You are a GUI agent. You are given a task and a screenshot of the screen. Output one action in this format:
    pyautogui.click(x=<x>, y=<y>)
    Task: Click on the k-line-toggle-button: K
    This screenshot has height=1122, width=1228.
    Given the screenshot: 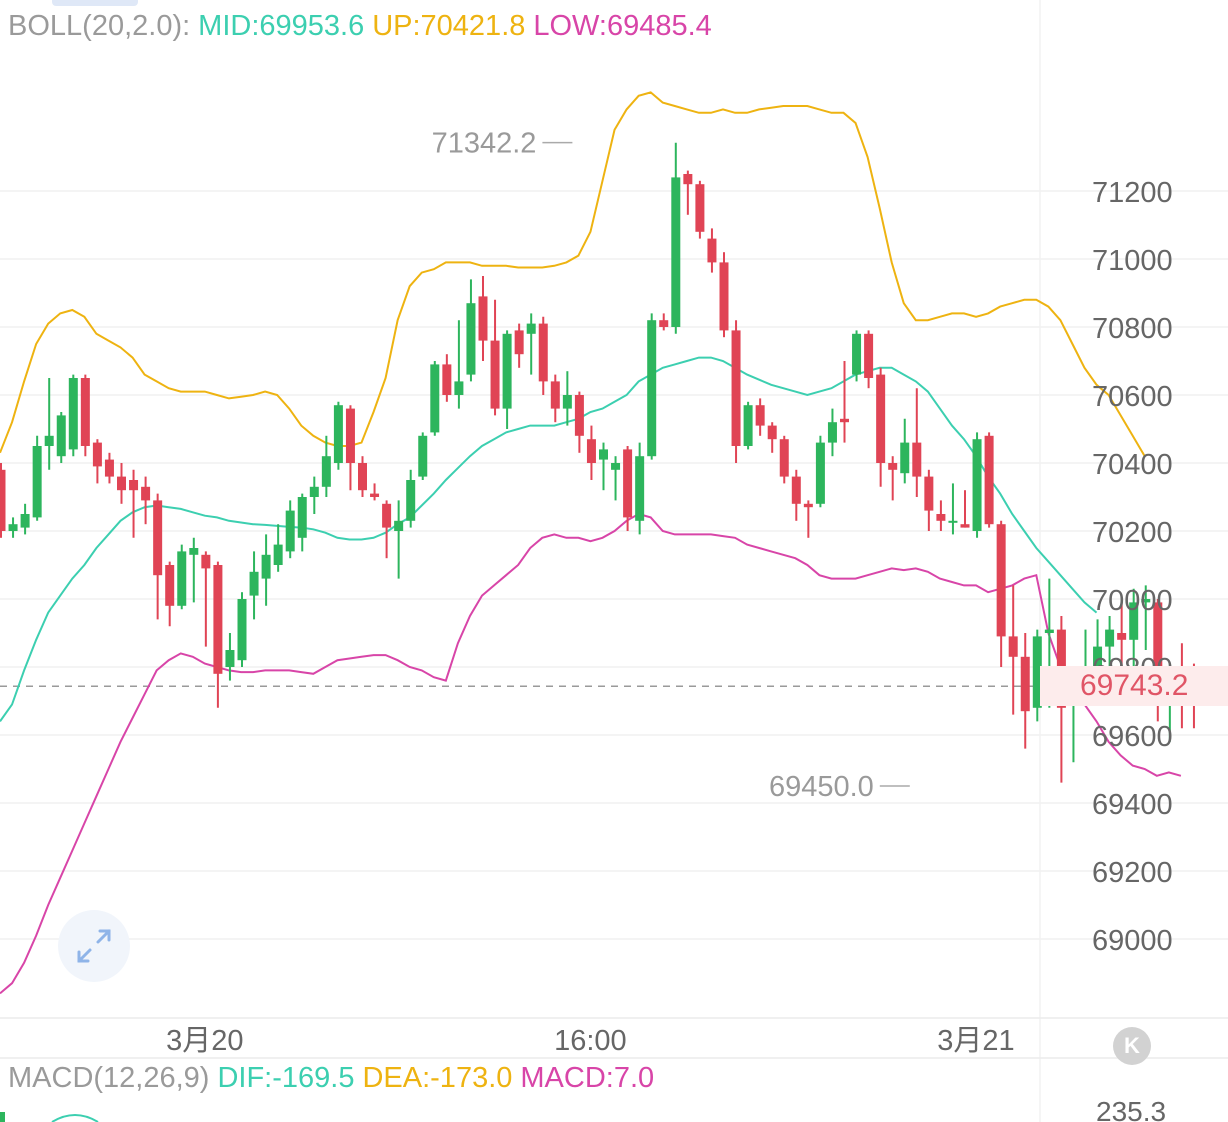 What is the action you would take?
    pyautogui.click(x=1132, y=1046)
    